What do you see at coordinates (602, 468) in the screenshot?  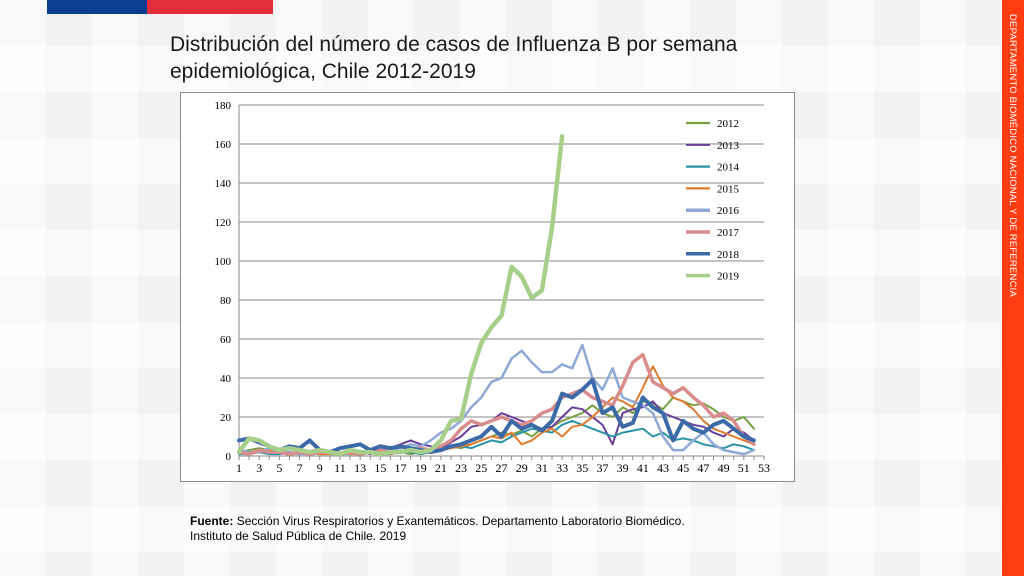 I see `x-tick-label: 37` at bounding box center [602, 468].